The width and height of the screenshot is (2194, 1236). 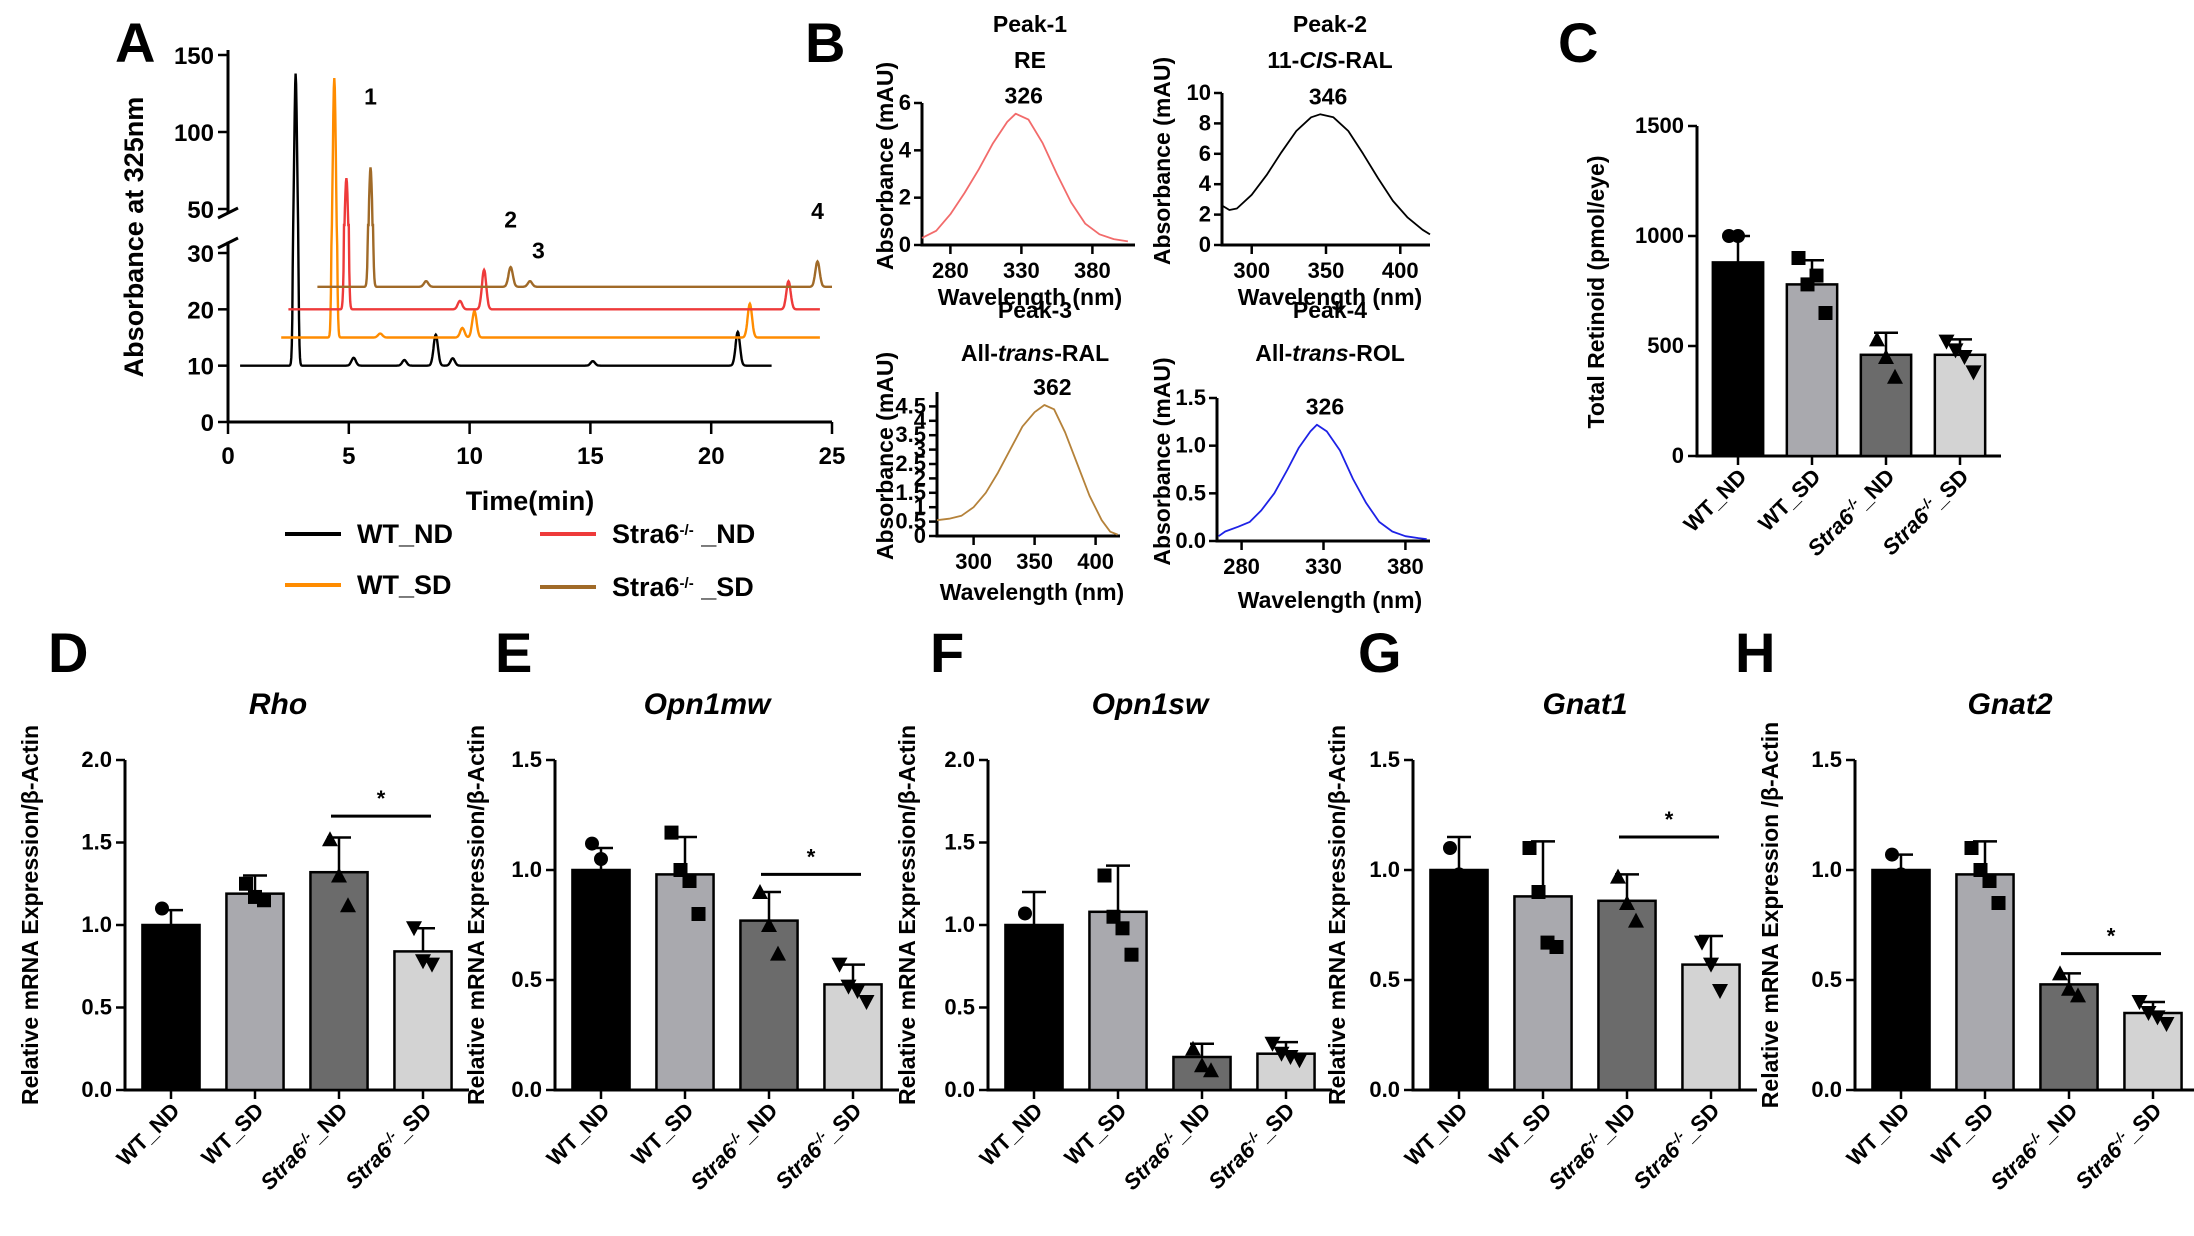 I want to click on spectrum-title: Peak-1, so click(x=1030, y=24).